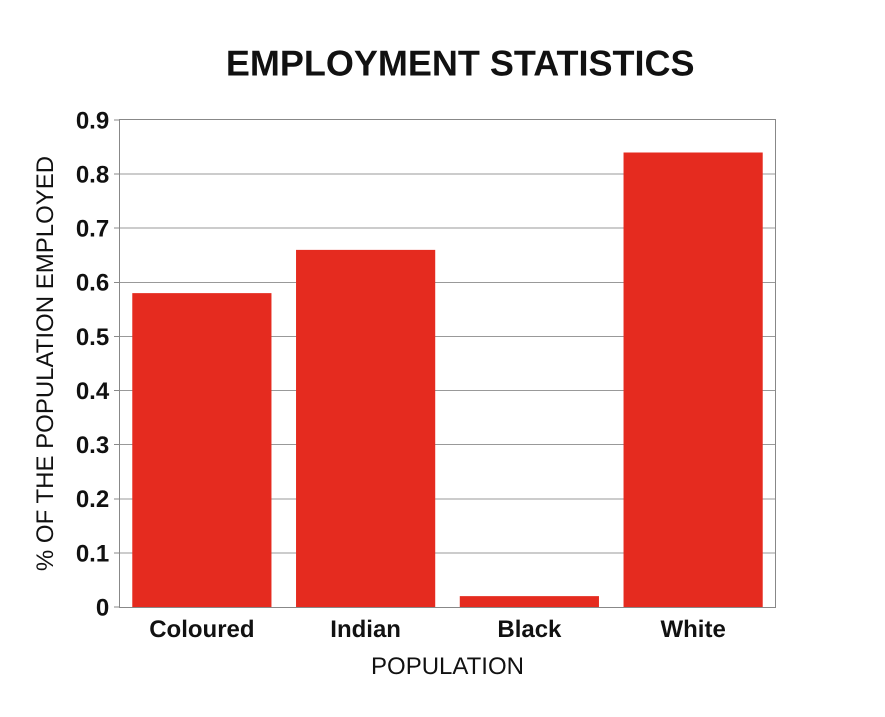 This screenshot has height=717, width=885. Describe the element at coordinates (93, 120) in the screenshot. I see `y-tick-label: 0.9` at that location.